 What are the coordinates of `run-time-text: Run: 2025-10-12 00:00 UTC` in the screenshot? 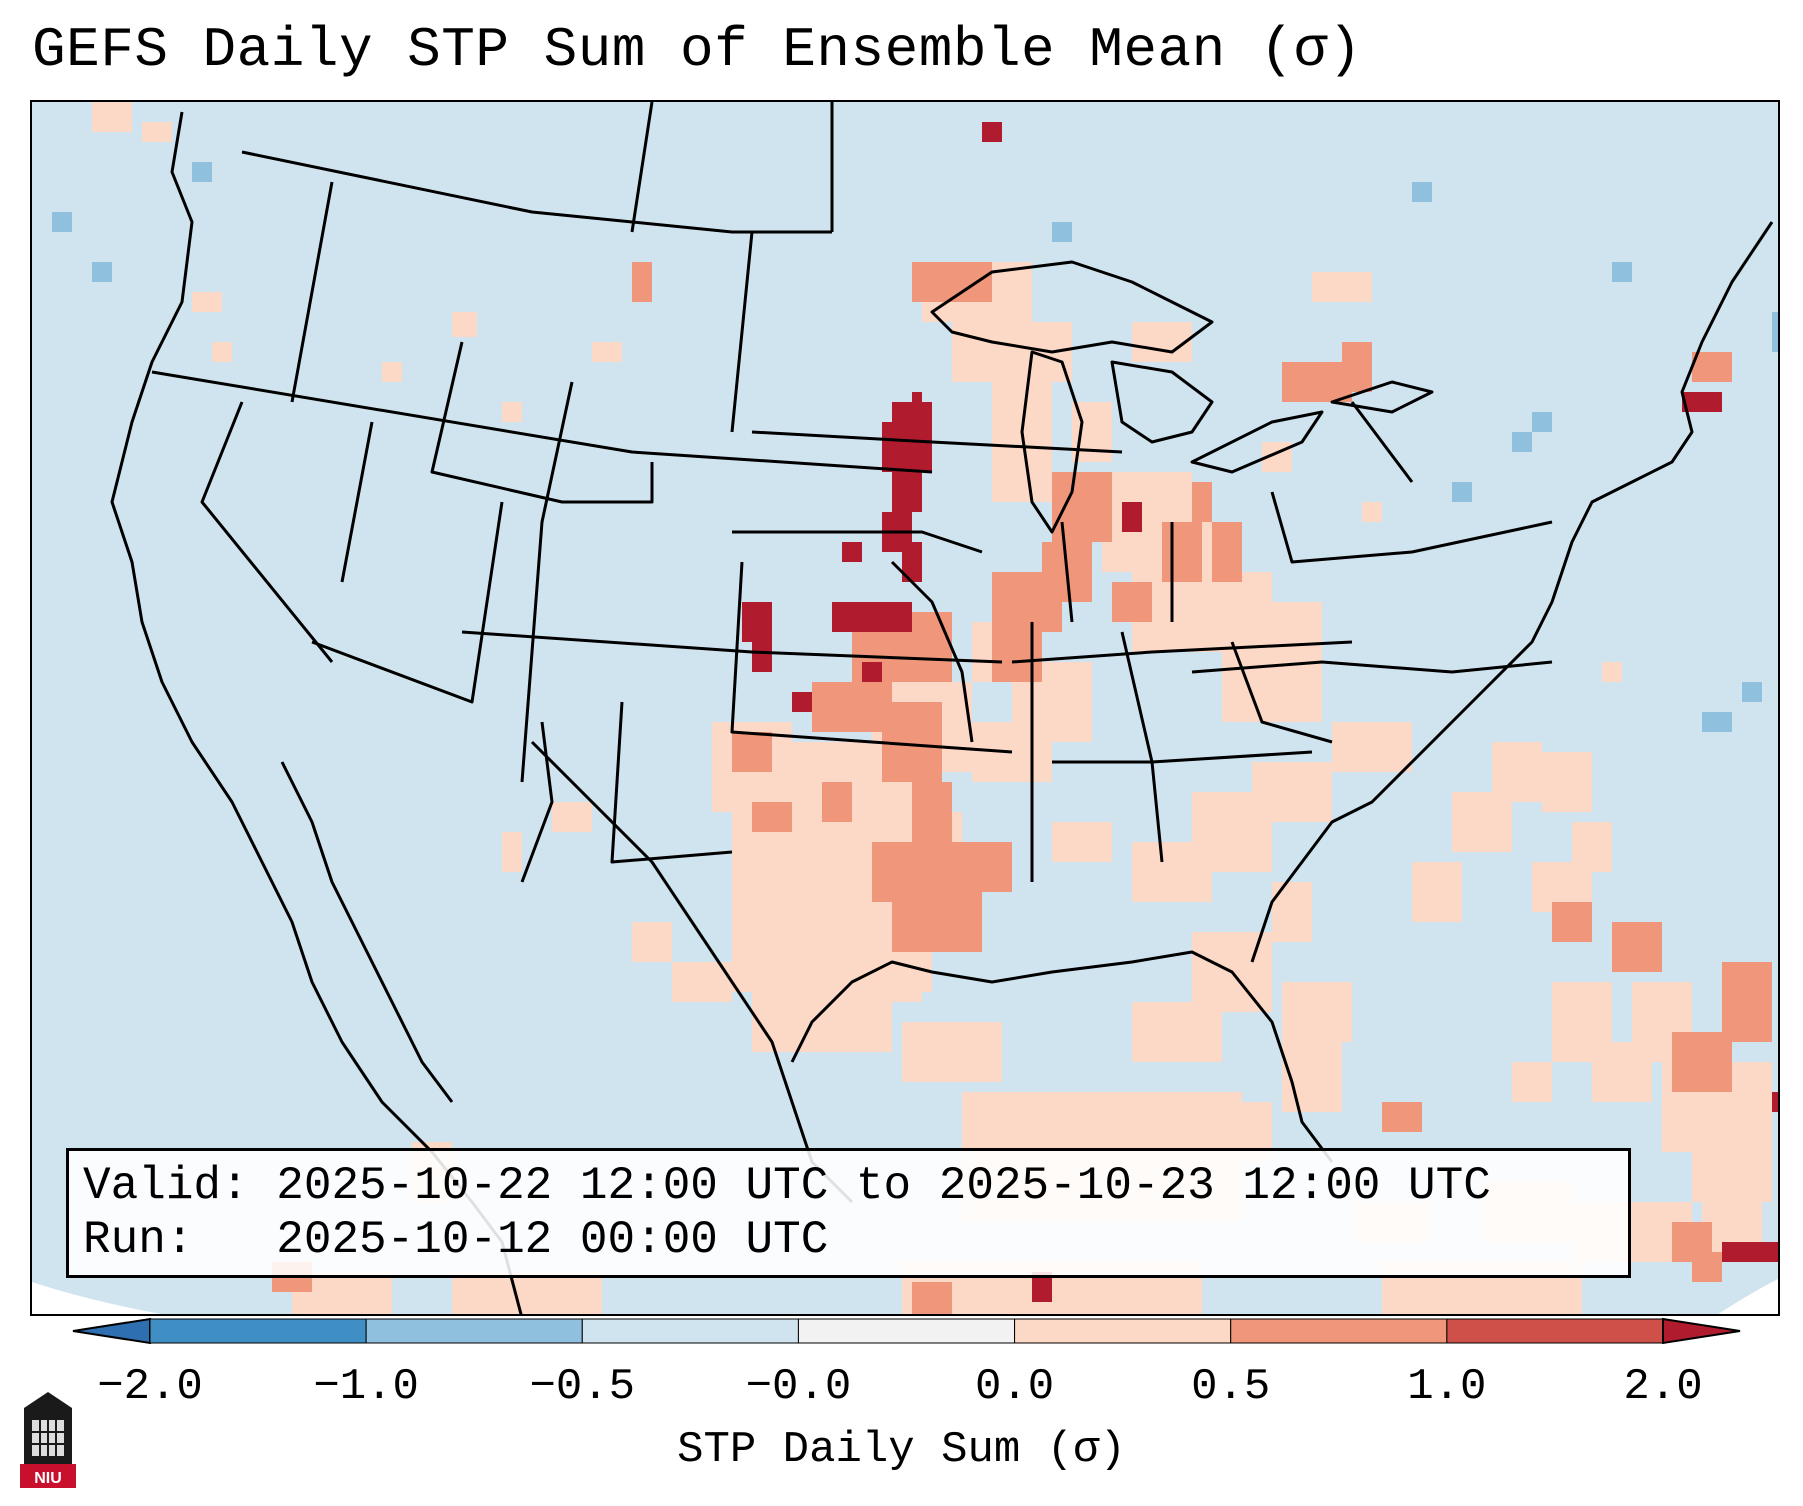 It's located at (456, 1240).